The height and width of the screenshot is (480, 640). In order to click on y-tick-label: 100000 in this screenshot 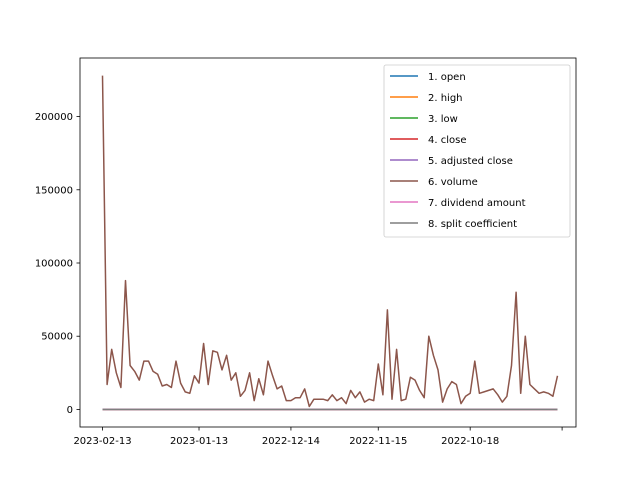, I will do `click(54, 264)`.